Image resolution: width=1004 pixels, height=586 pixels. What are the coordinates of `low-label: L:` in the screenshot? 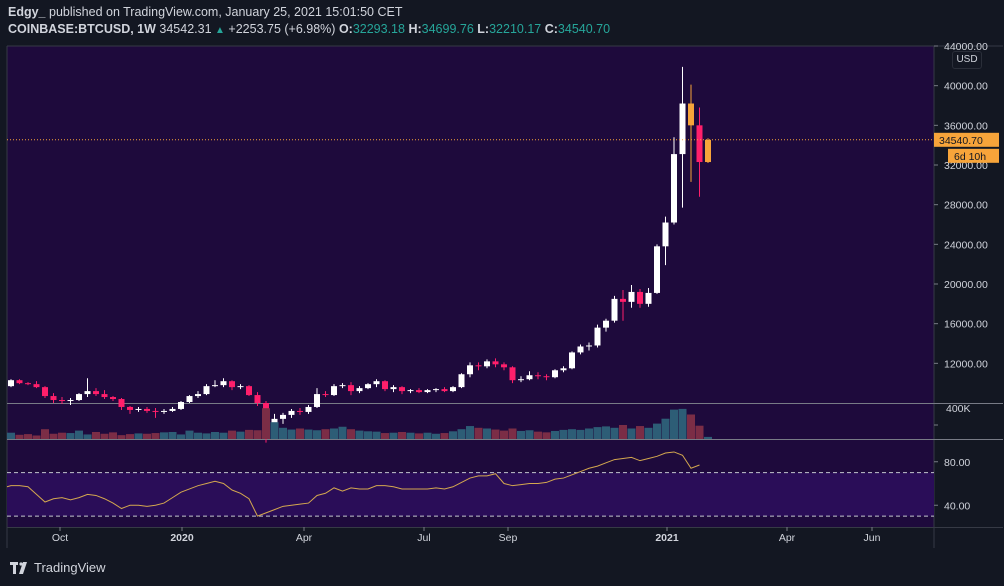 It's located at (483, 29).